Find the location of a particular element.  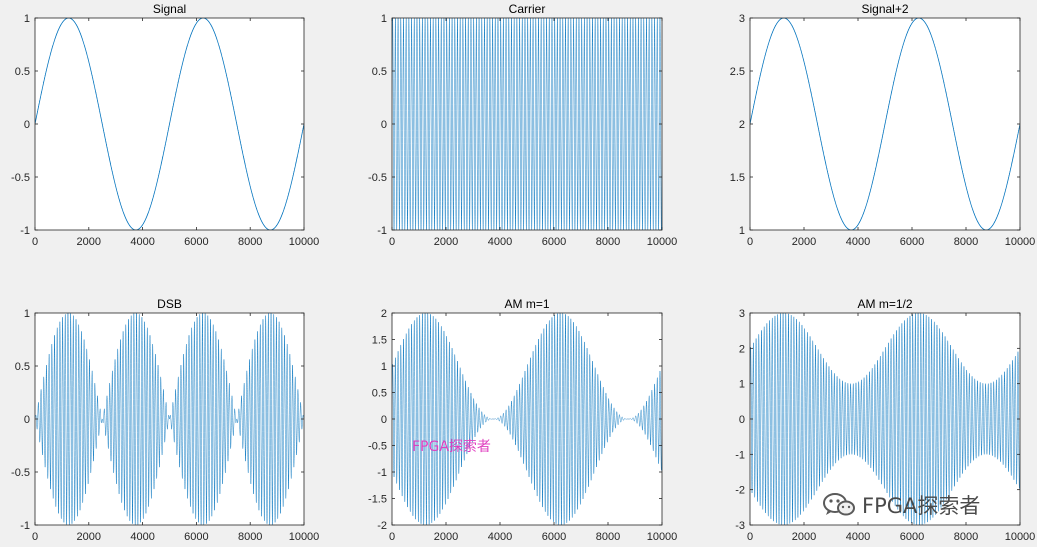

watermark-gray: FPGA探索者 is located at coordinates (901, 505).